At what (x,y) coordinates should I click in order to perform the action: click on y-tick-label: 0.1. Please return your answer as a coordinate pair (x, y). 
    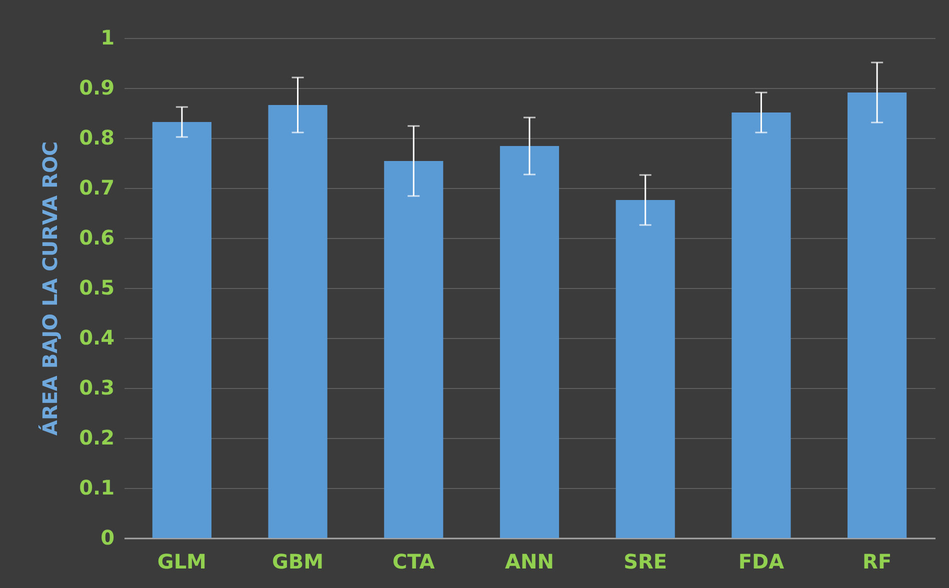
    Looking at the image, I should click on (96, 488).